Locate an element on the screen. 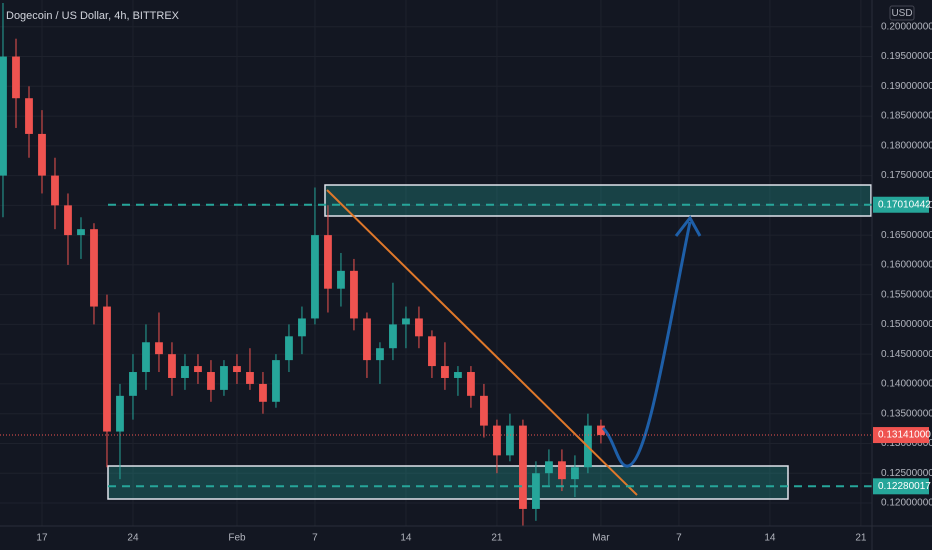 The height and width of the screenshot is (550, 932). y-tick-label: 0.19000000 is located at coordinates (906, 86).